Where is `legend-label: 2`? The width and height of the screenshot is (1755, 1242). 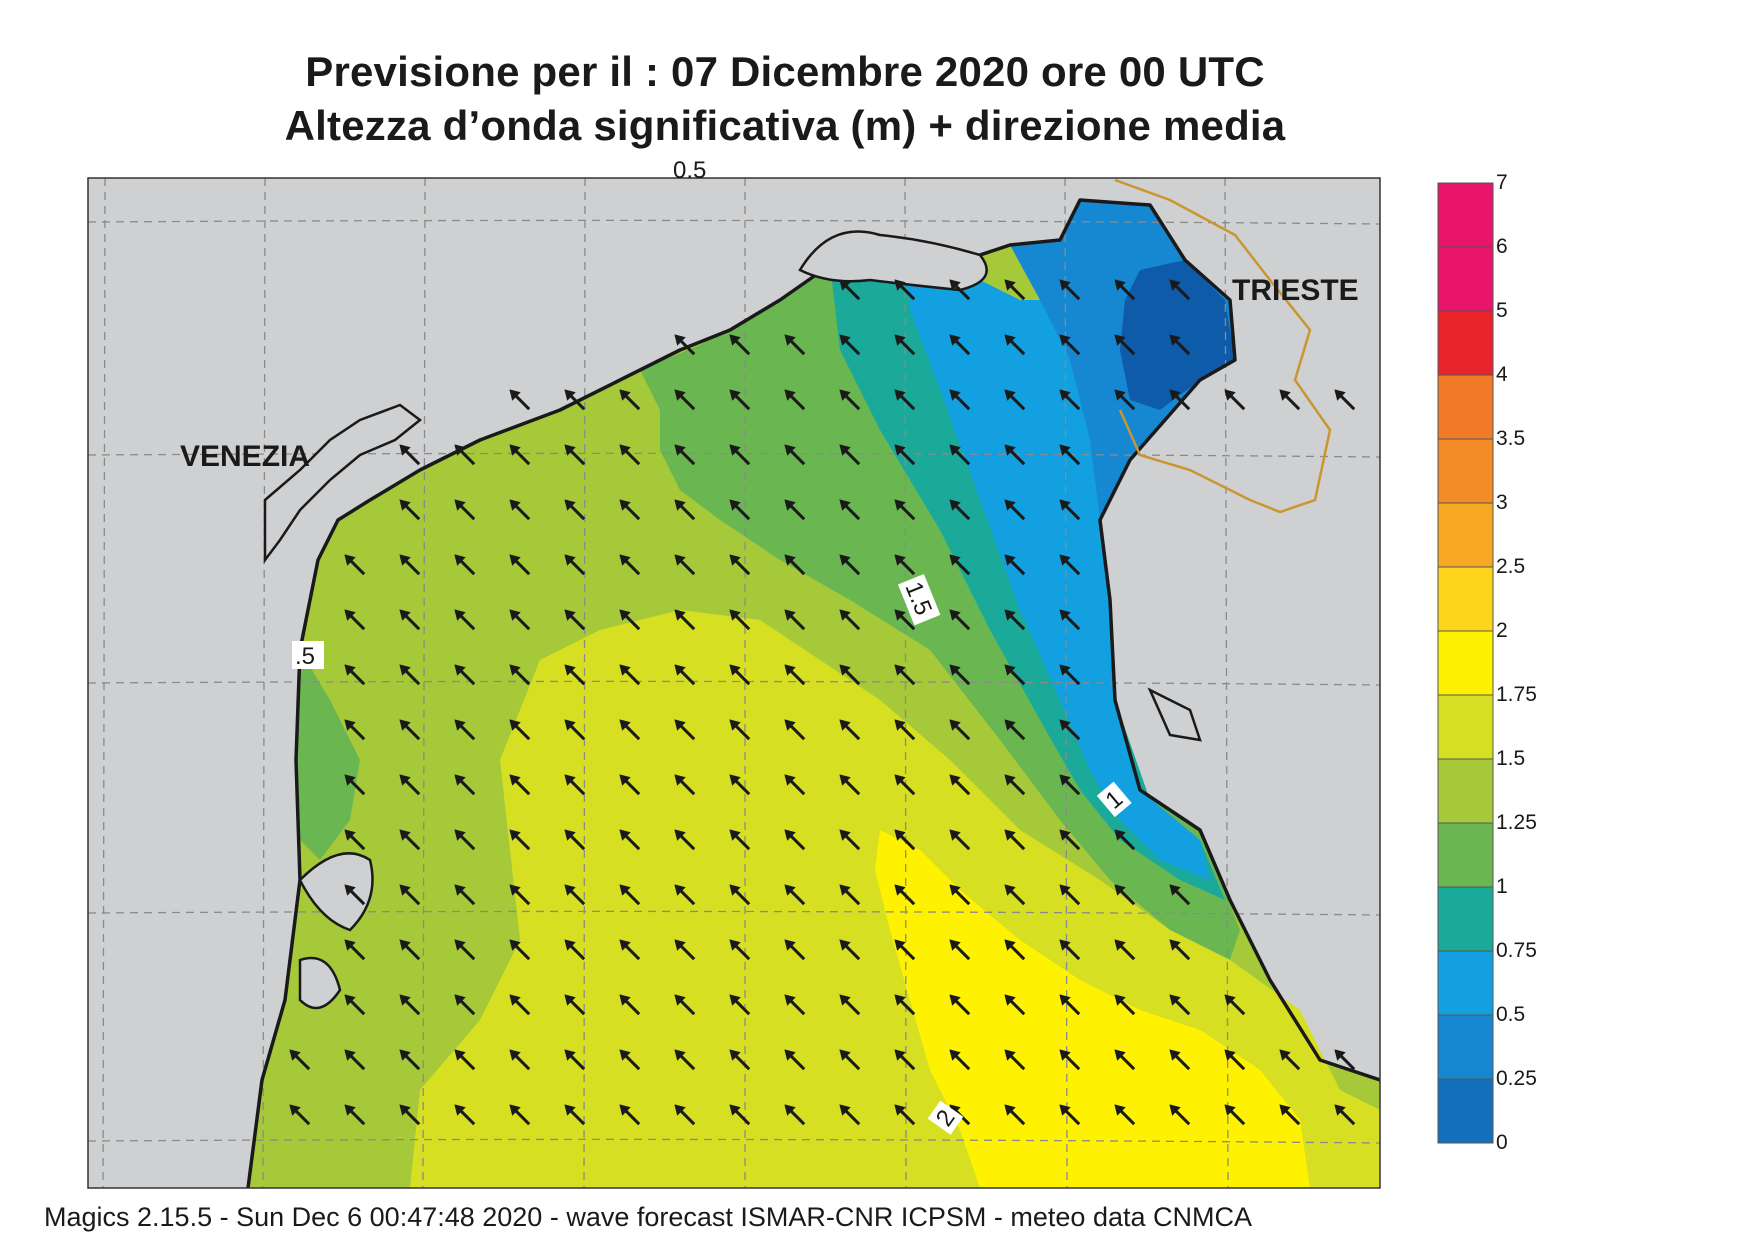 legend-label: 2 is located at coordinates (1502, 630).